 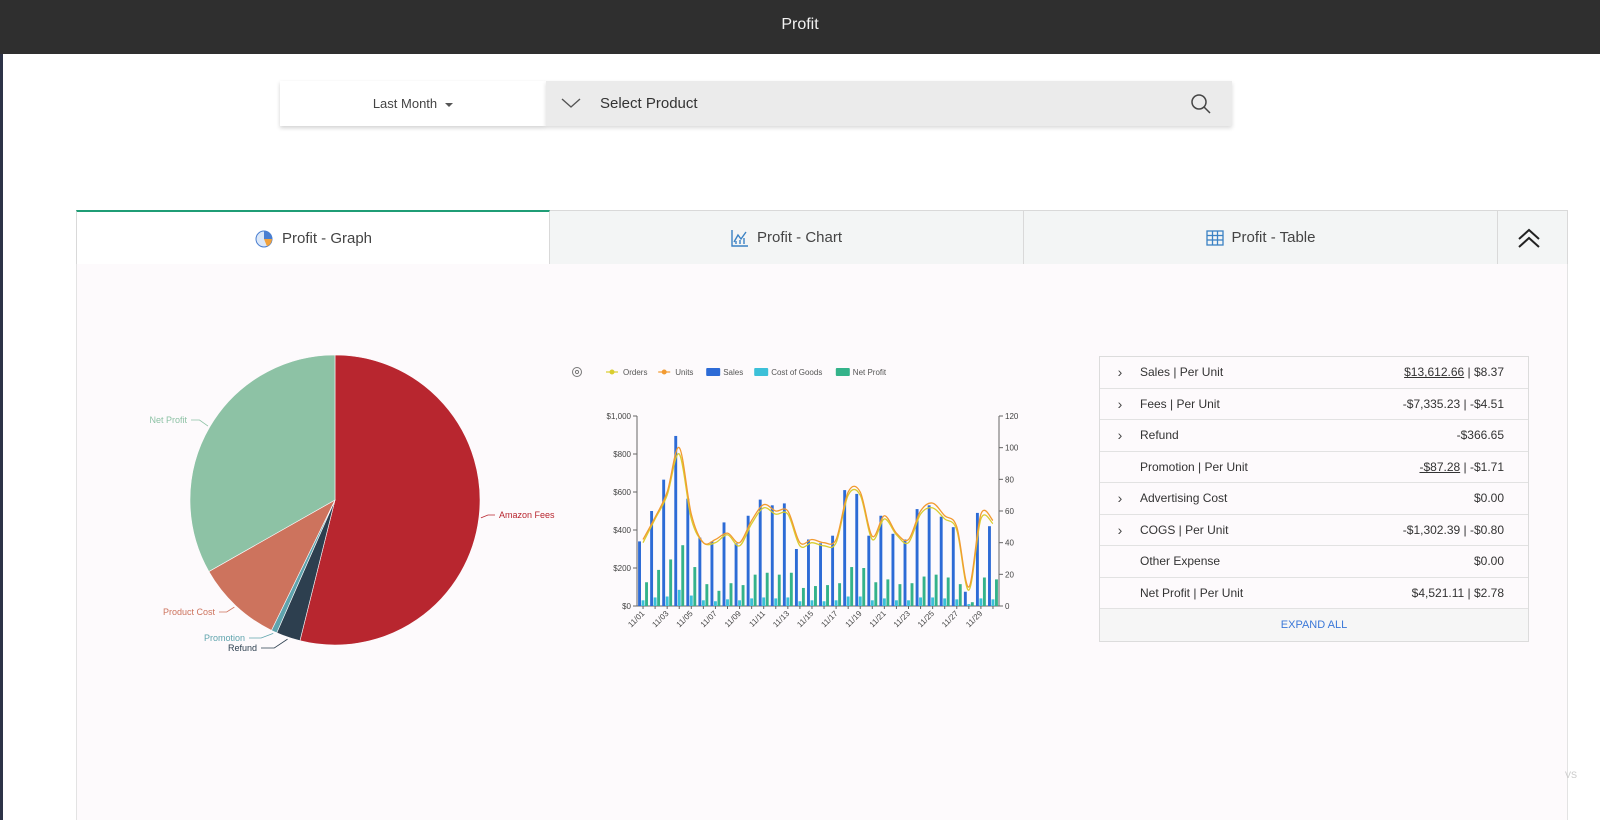 I want to click on line-units, so click(x=818, y=517).